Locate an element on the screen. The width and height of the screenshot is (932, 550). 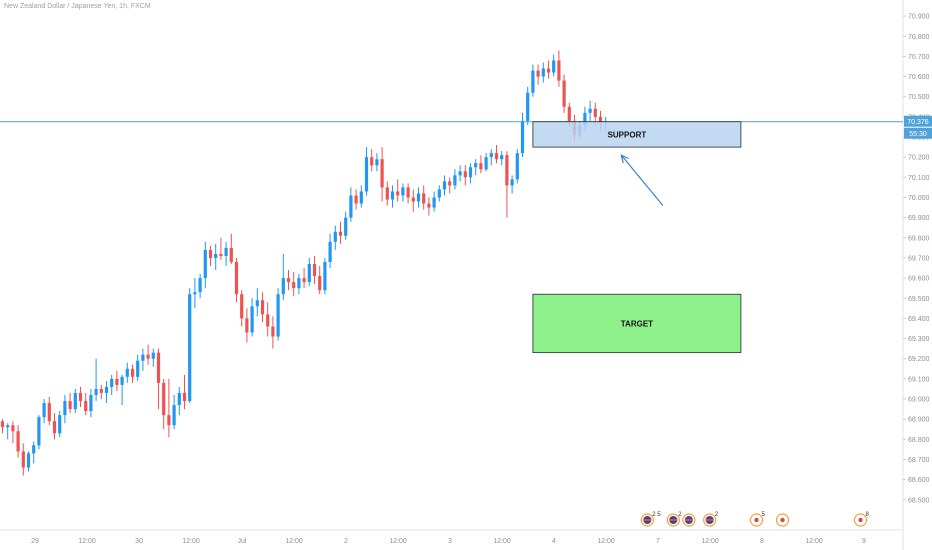
target-zone is located at coordinates (637, 323).